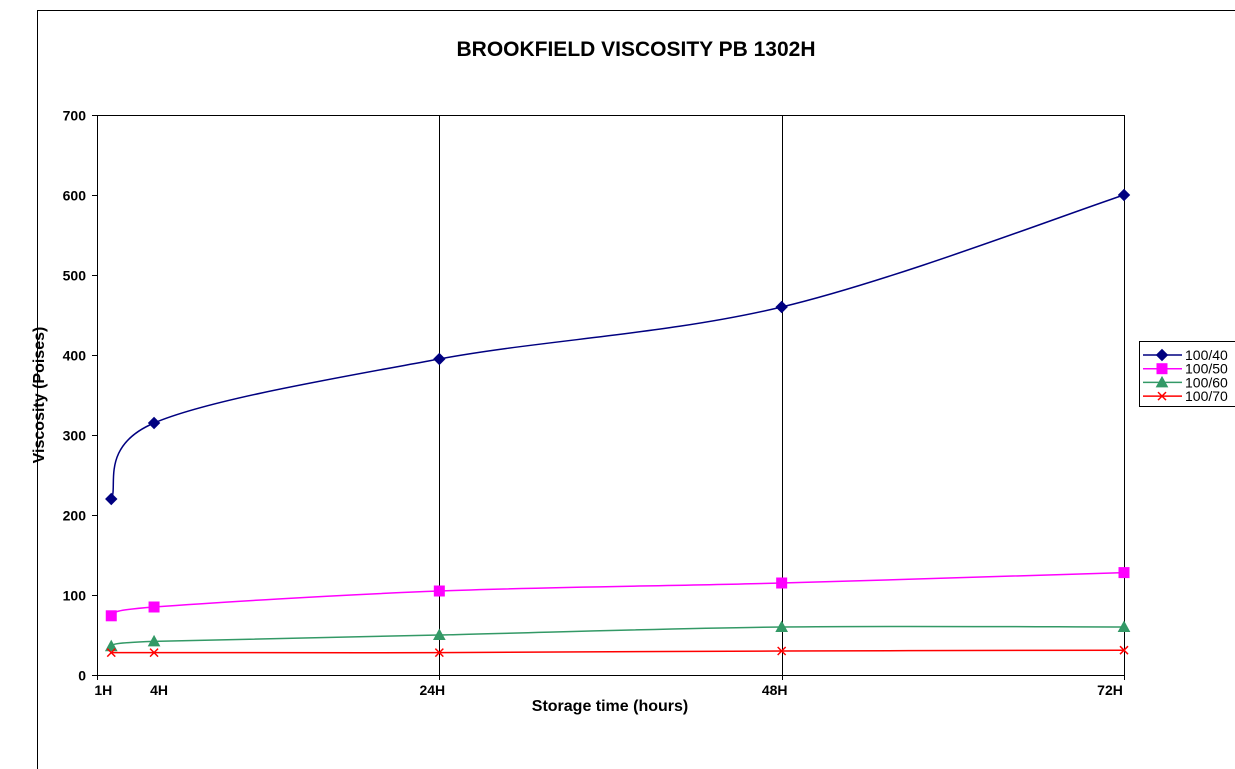 Image resolution: width=1235 pixels, height=769 pixels. Describe the element at coordinates (1162, 369) in the screenshot. I see `legend-square-marker` at that location.